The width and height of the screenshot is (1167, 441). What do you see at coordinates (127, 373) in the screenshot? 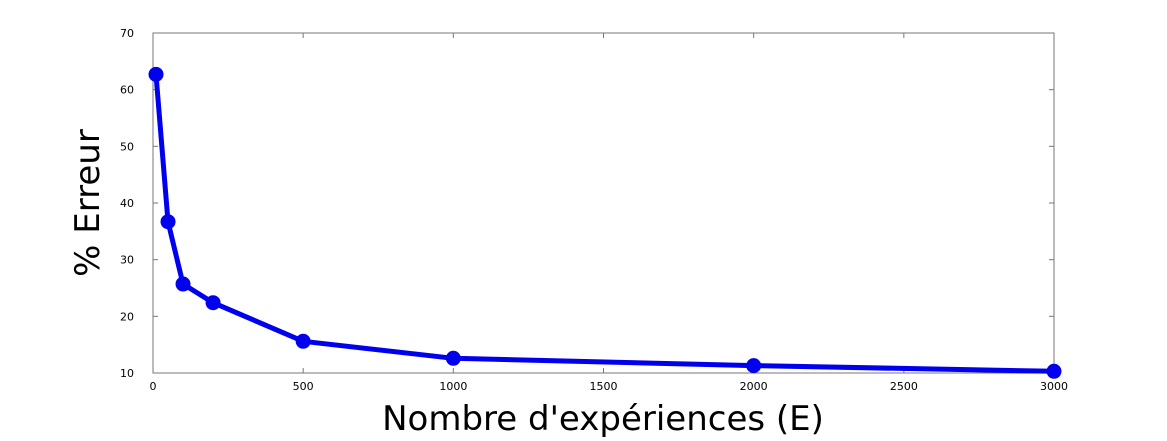
I see `y-tick-label: 10` at bounding box center [127, 373].